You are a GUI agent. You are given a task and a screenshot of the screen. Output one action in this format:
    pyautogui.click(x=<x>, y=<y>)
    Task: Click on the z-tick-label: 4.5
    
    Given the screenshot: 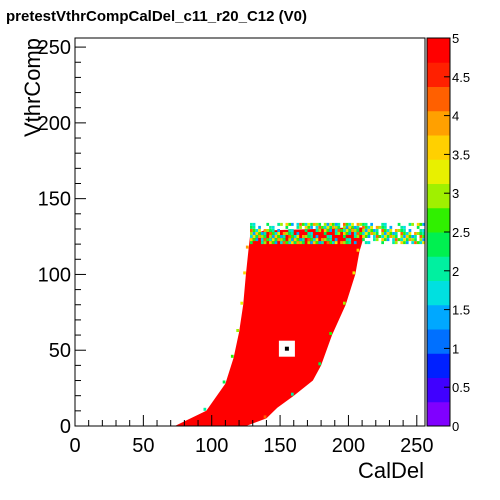 What is the action you would take?
    pyautogui.click(x=461, y=77)
    